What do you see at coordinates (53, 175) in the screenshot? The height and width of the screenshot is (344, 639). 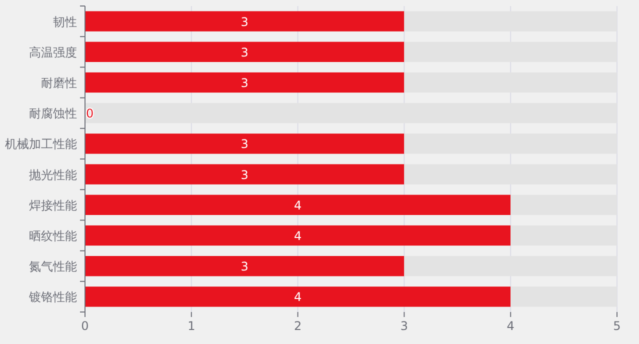 I see `y-tick-label: 抛光性能` at bounding box center [53, 175].